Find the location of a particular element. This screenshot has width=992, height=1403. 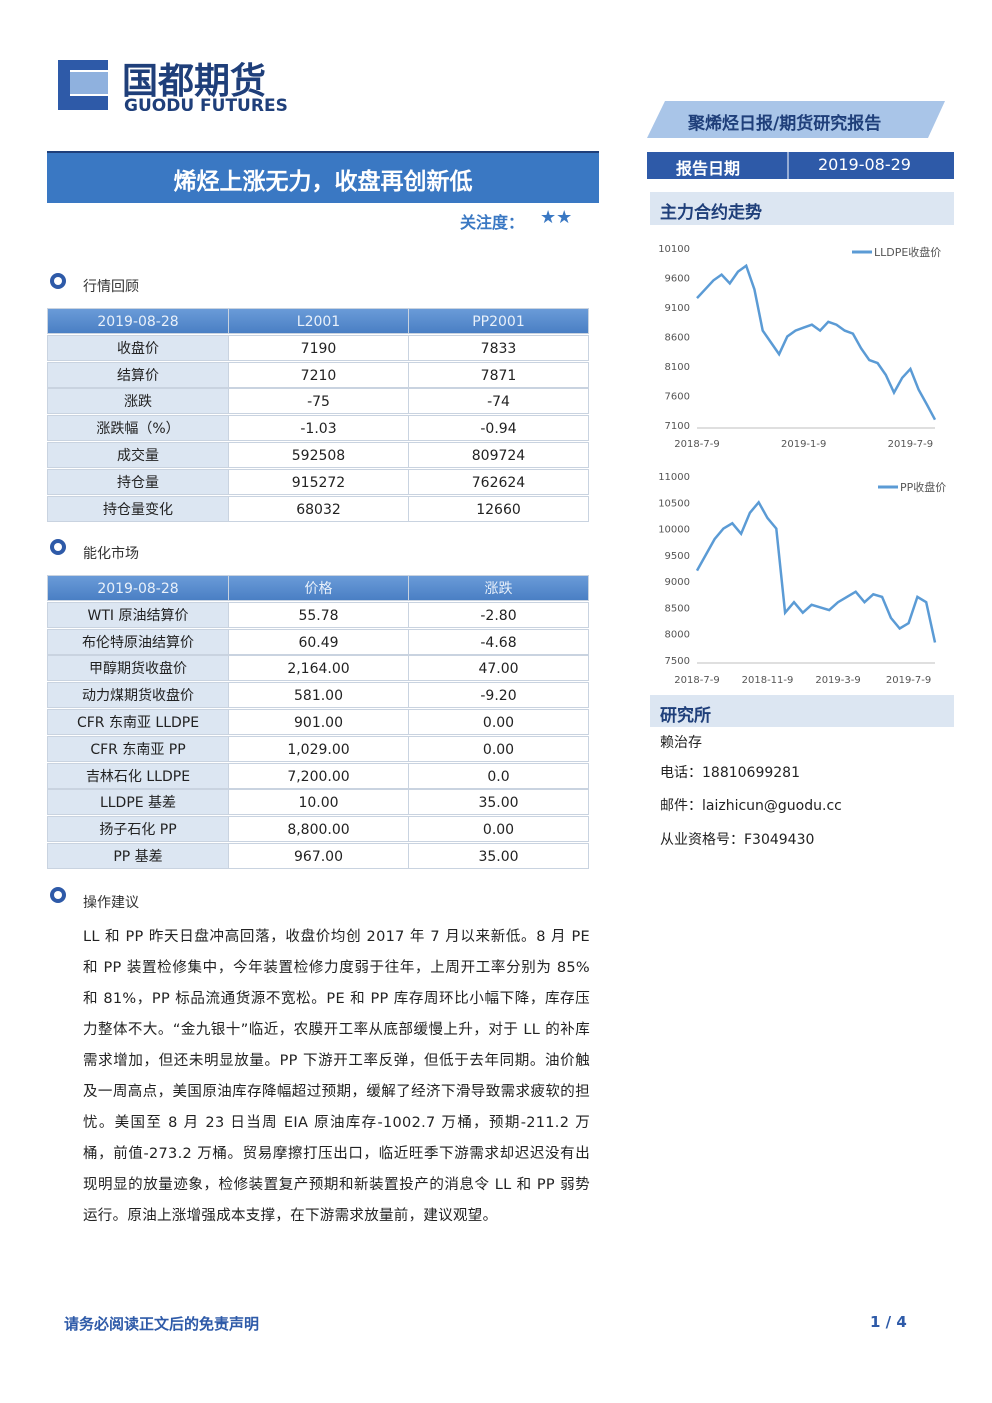

trend-header-bg is located at coordinates (802, 208).